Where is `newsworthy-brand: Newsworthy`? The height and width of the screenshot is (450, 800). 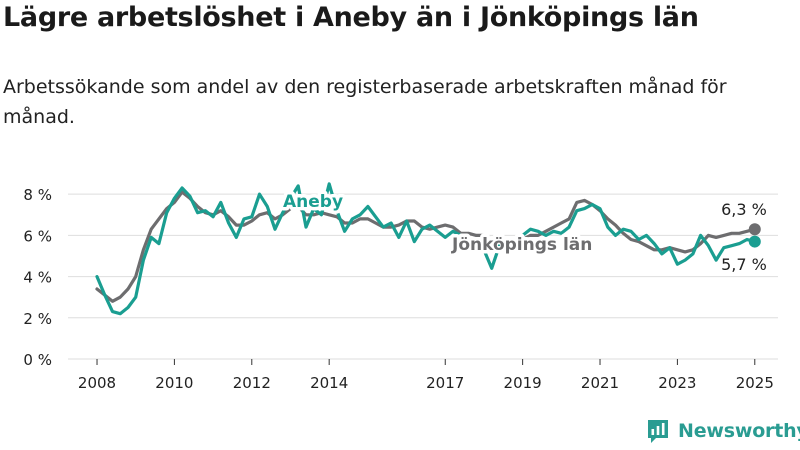
newsworthy-brand: Newsworthy is located at coordinates (723, 431).